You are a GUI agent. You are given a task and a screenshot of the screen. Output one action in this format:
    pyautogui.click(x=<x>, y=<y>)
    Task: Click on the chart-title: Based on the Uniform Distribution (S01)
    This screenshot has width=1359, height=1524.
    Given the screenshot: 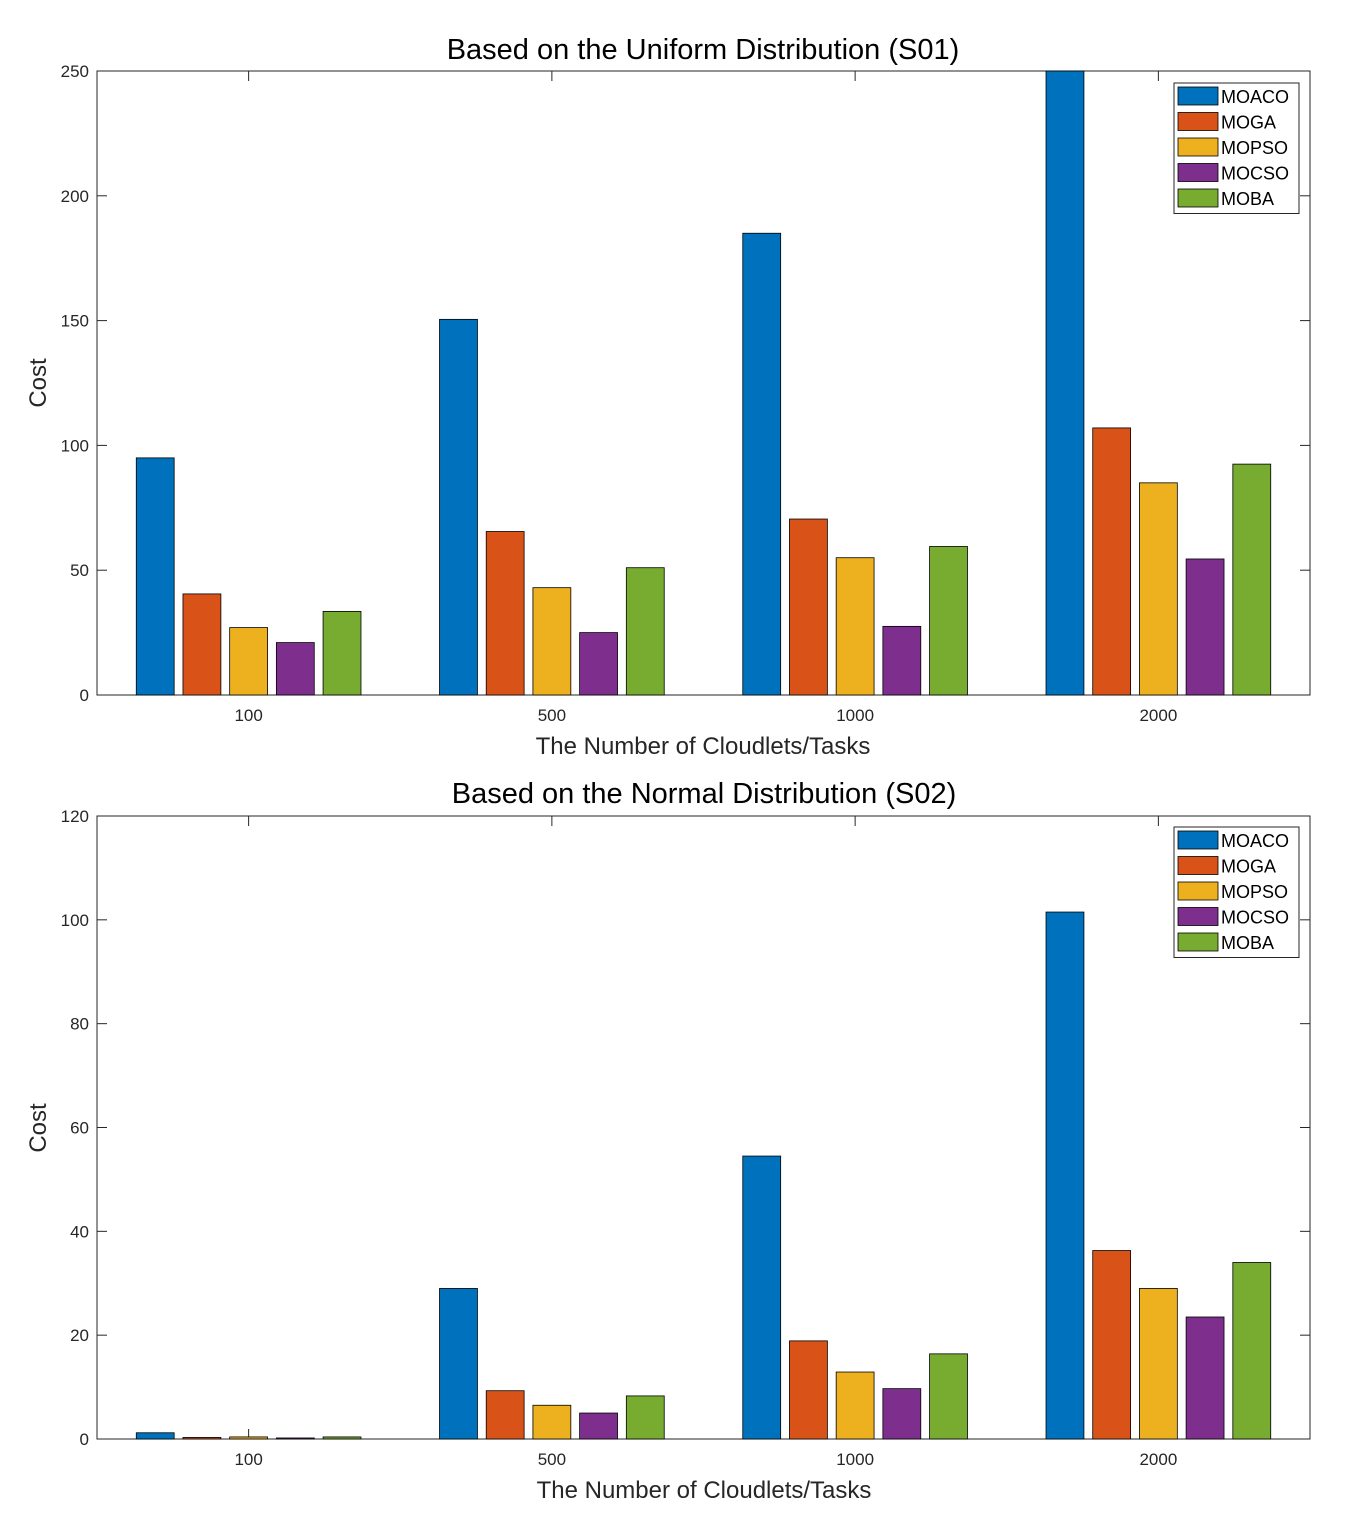 What is the action you would take?
    pyautogui.click(x=703, y=50)
    